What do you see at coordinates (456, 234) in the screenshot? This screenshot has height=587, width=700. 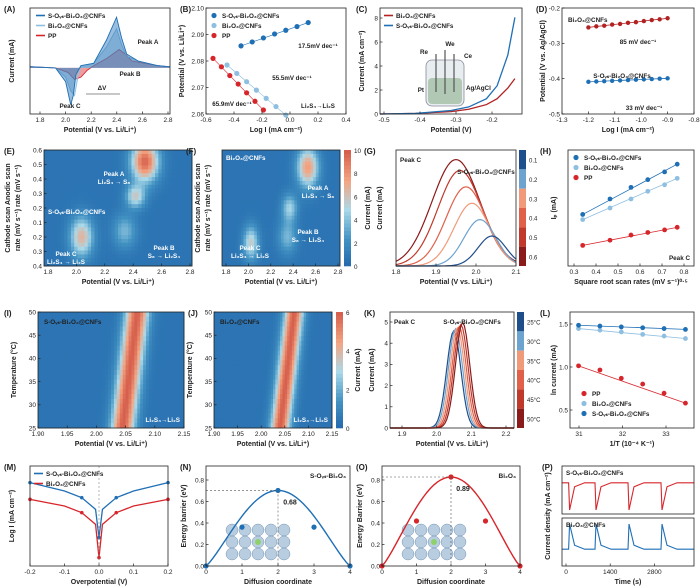 I see `series-line` at bounding box center [456, 234].